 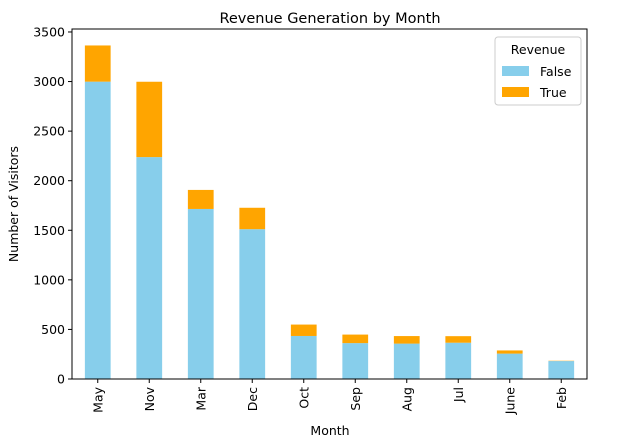 I want to click on bar-nov-false, so click(x=149, y=268).